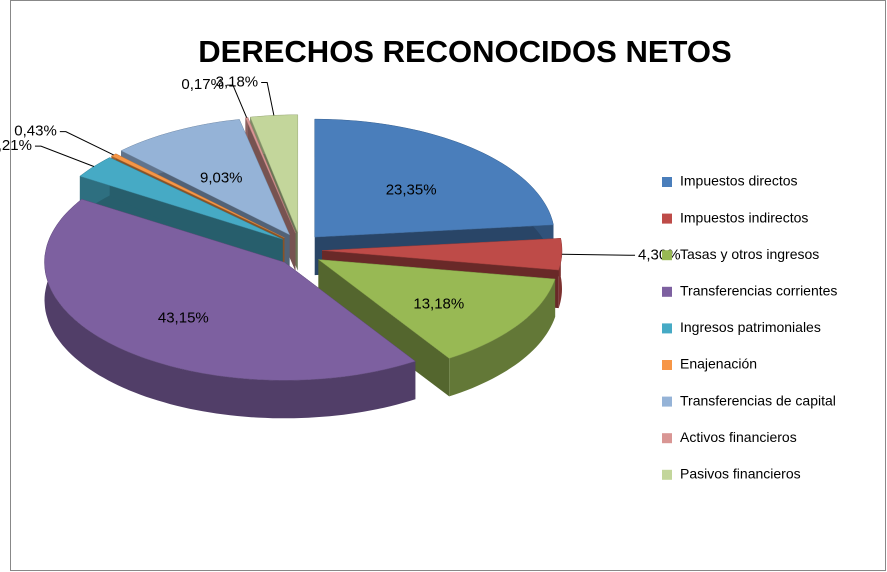 The width and height of the screenshot is (887, 572). Describe the element at coordinates (758, 291) in the screenshot. I see `legend-label: Transferencias corrientes` at that location.